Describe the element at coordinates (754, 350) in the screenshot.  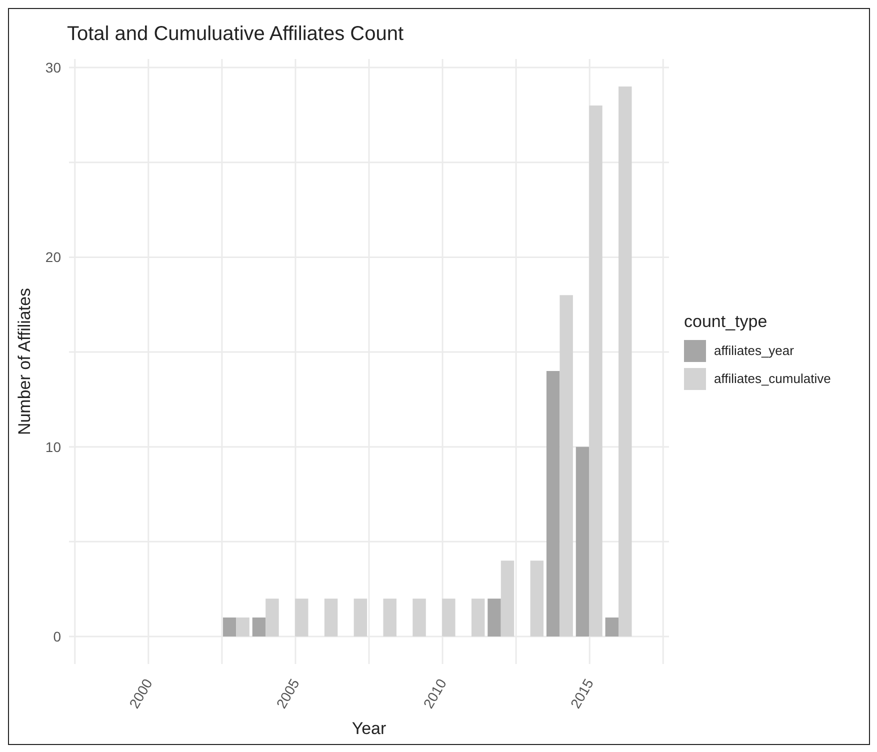
I see `legend-label: affiliates_year` at that location.